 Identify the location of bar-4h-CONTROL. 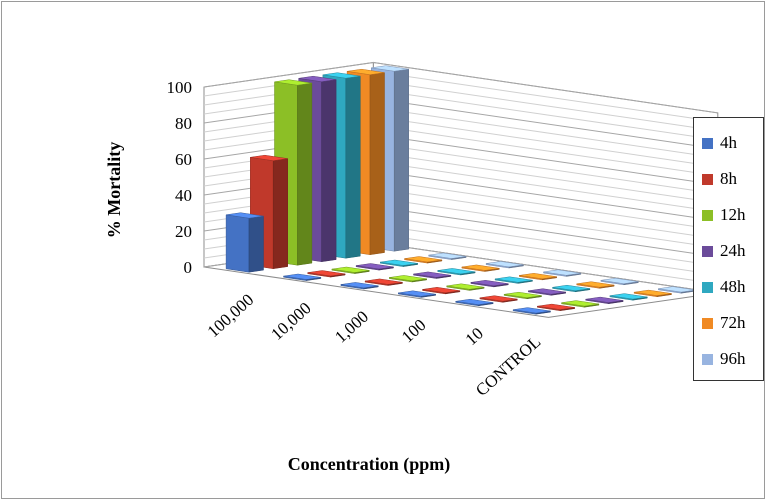
(531, 311).